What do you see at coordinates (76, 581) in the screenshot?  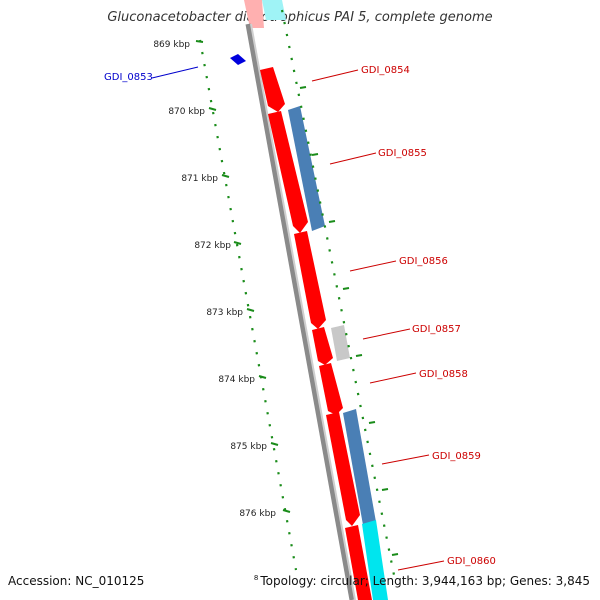 I see `accession-text: Accession: NC_010125` at bounding box center [76, 581].